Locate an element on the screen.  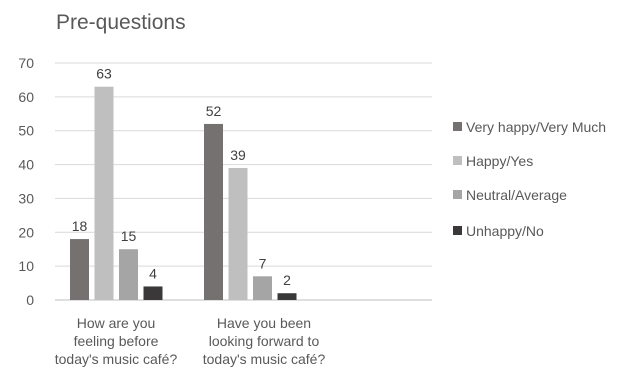
y-tick-label: 40 is located at coordinates (26, 165).